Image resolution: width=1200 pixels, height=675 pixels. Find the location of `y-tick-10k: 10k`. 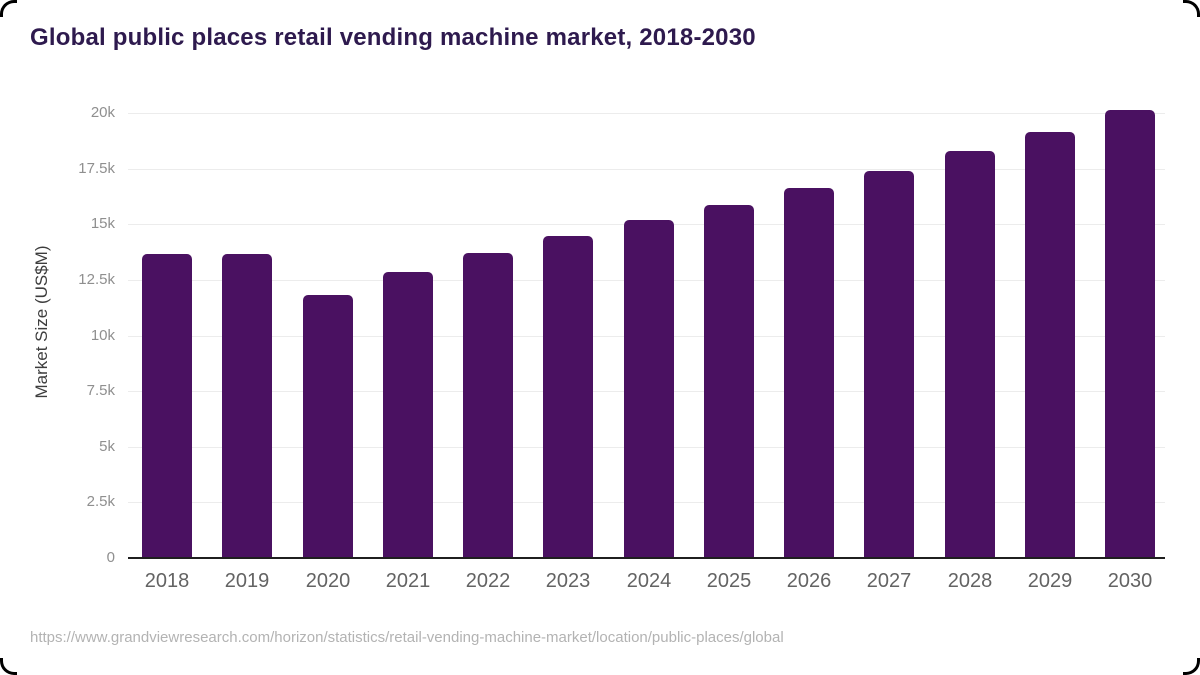

y-tick-10k: 10k is located at coordinates (102, 335).